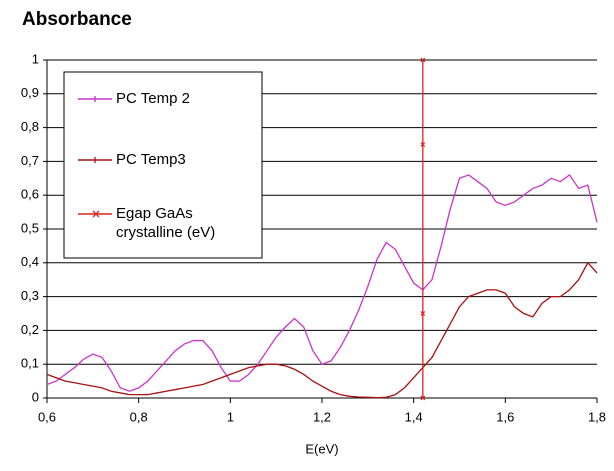  Describe the element at coordinates (153, 98) in the screenshot. I see `legend-label: PC Temp 2` at that location.